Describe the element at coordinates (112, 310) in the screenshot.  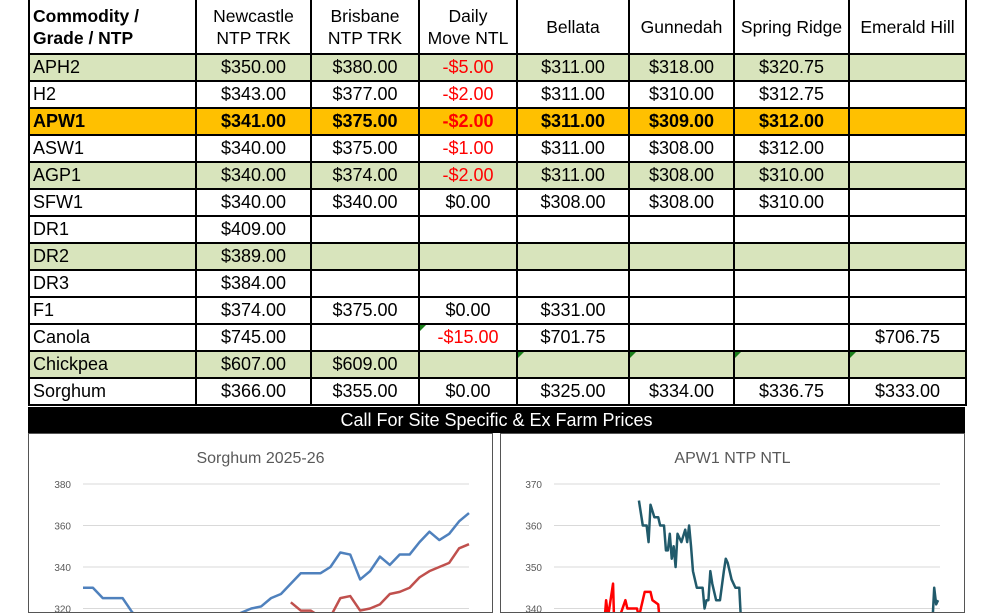
I see `commodity-cell: F1` at that location.